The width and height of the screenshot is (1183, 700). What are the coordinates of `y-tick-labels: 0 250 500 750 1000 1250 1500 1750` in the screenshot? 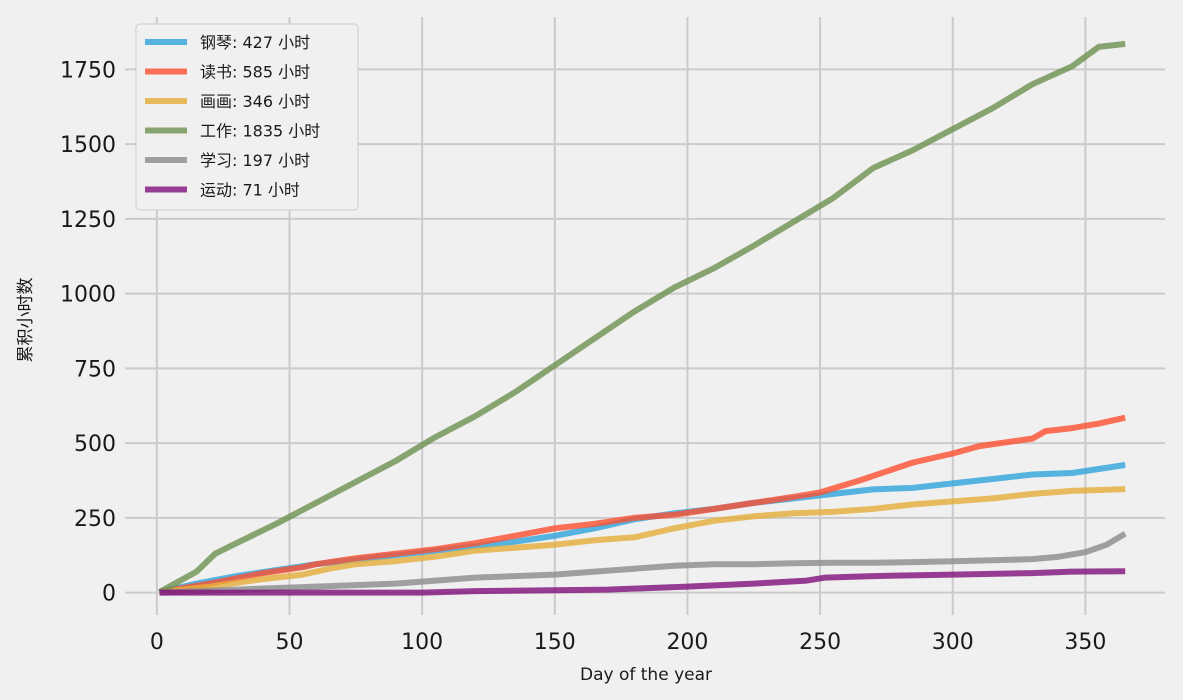 It's located at (88, 332).